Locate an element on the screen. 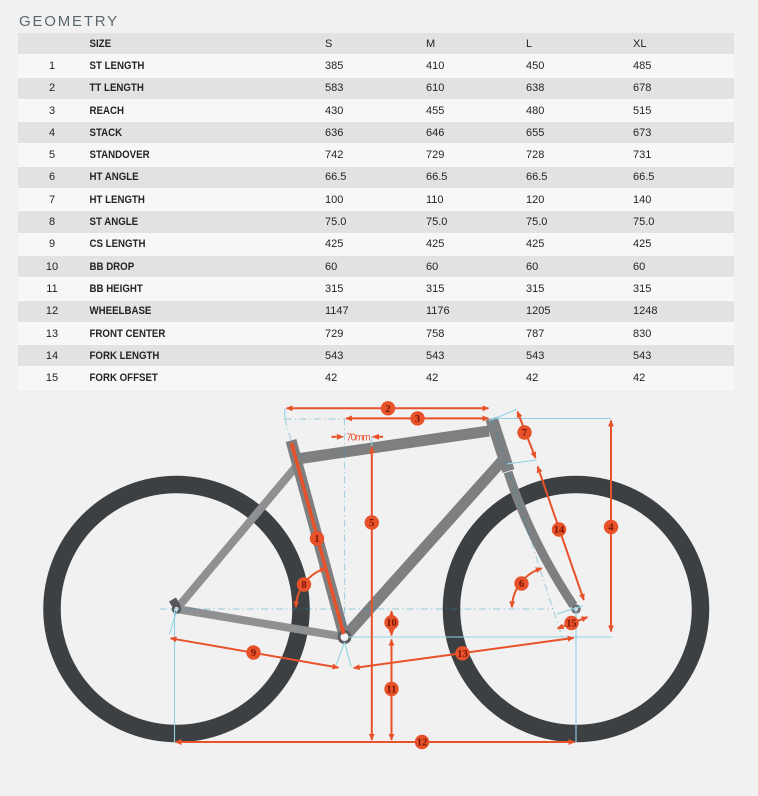 This screenshot has height=796, width=758. svg-text: 3 is located at coordinates (417, 419).